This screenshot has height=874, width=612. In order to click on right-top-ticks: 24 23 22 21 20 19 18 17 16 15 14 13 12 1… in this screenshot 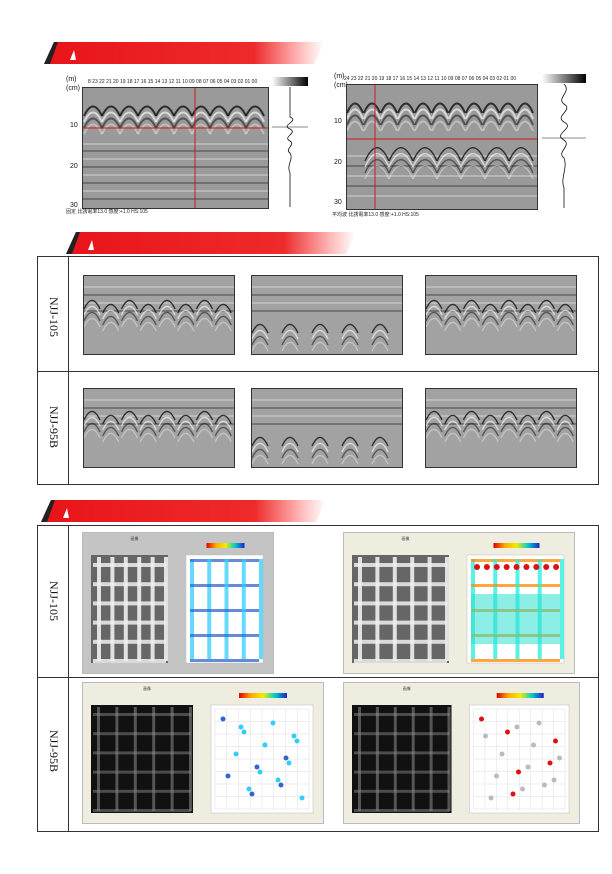, I will do `click(430, 79)`.